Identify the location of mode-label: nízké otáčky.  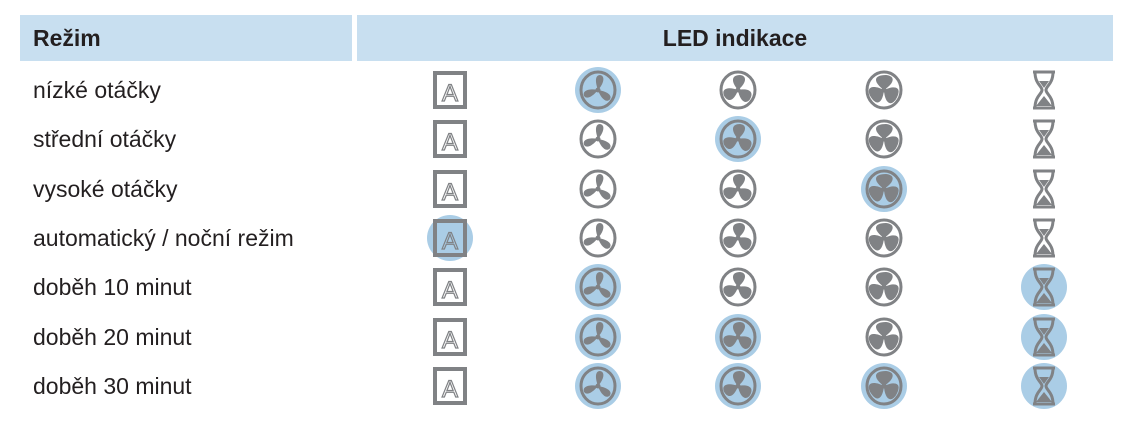
(97, 90).